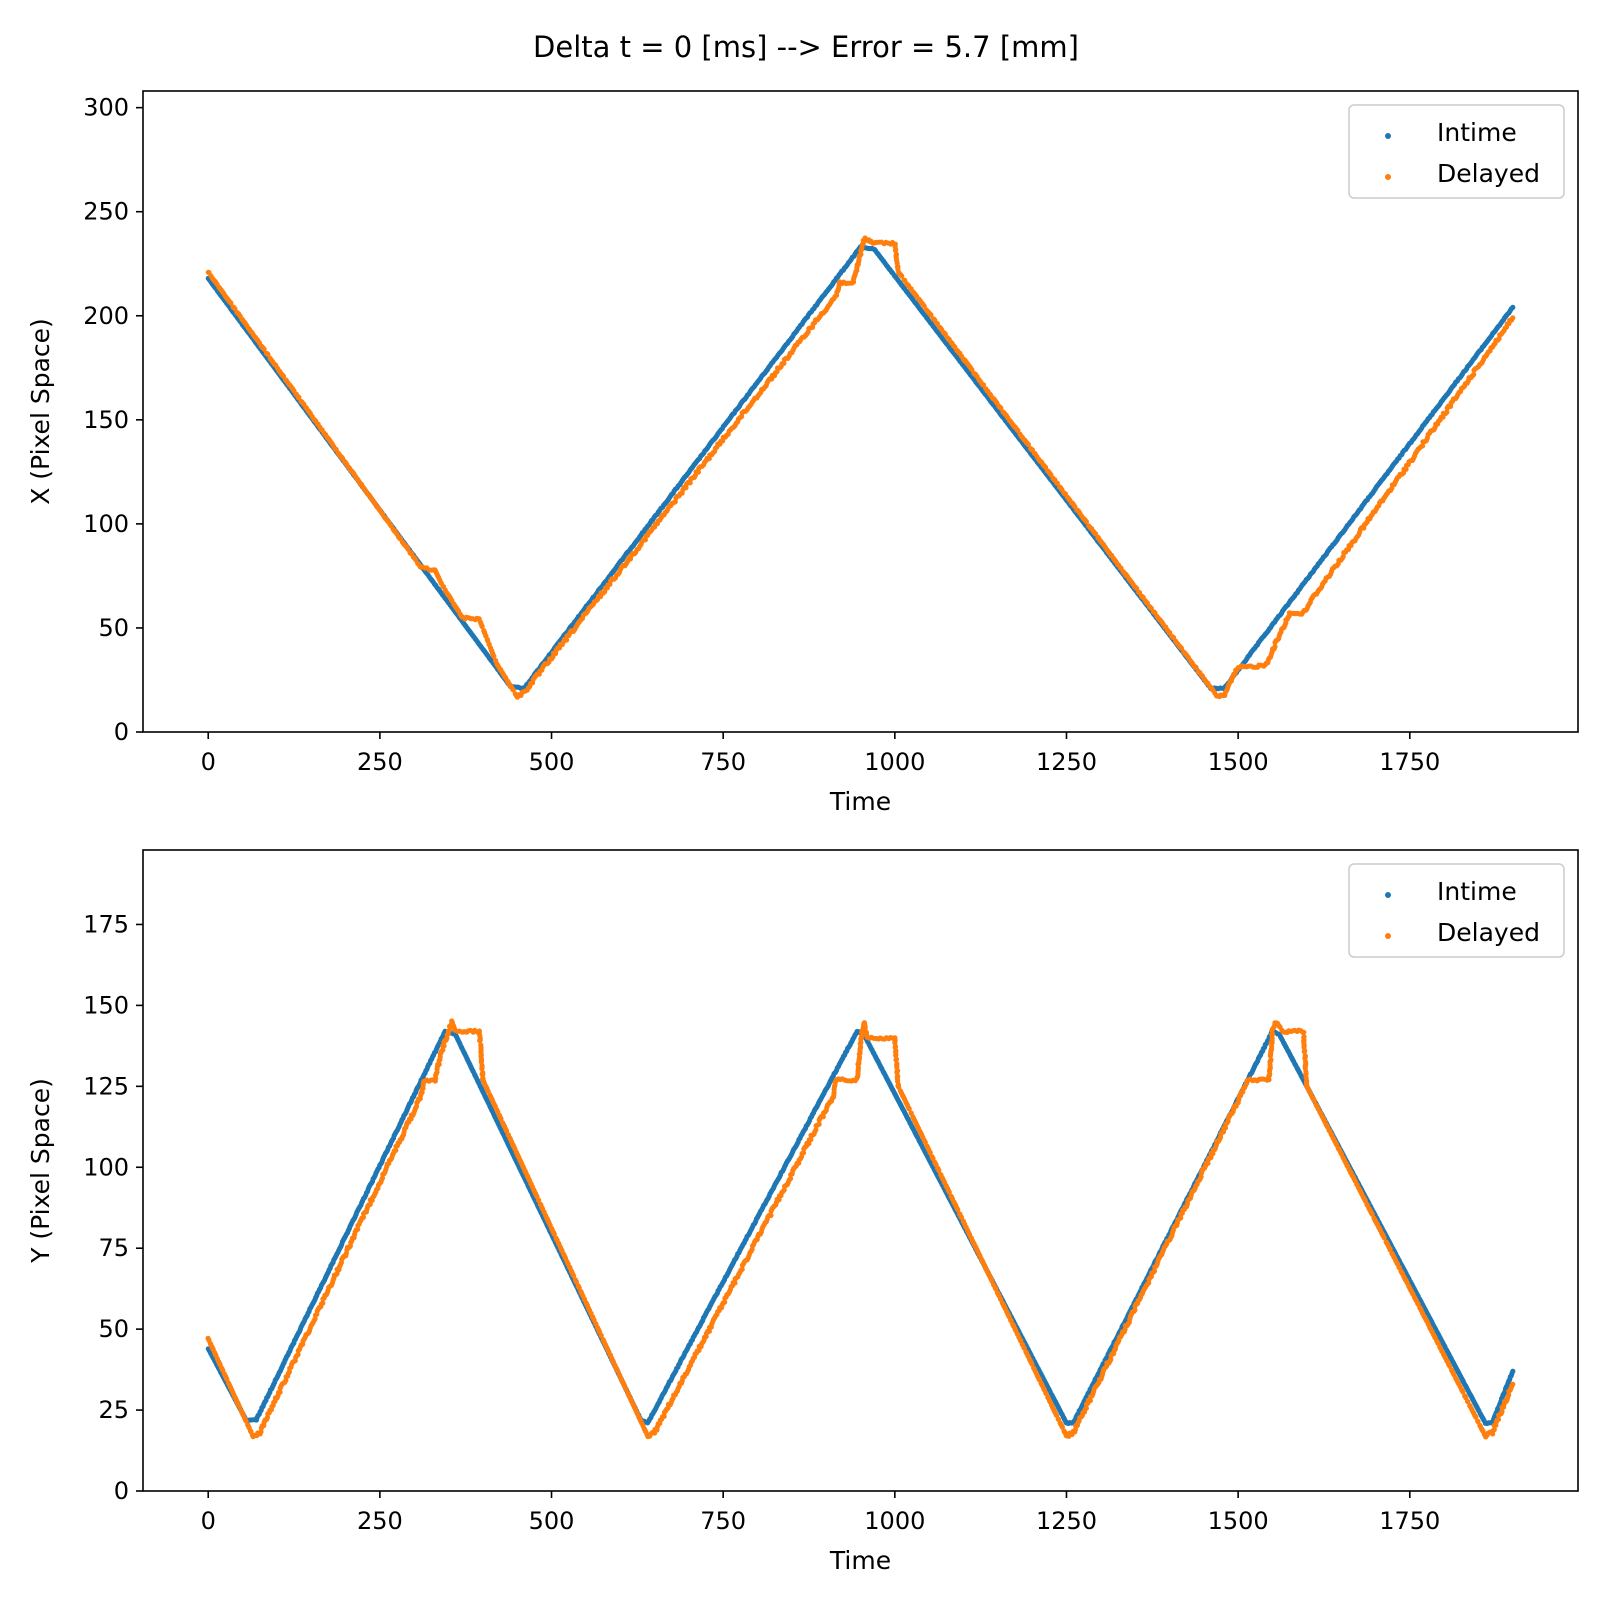  I want to click on y-axis-label: X (Pixel Space), so click(40, 411).